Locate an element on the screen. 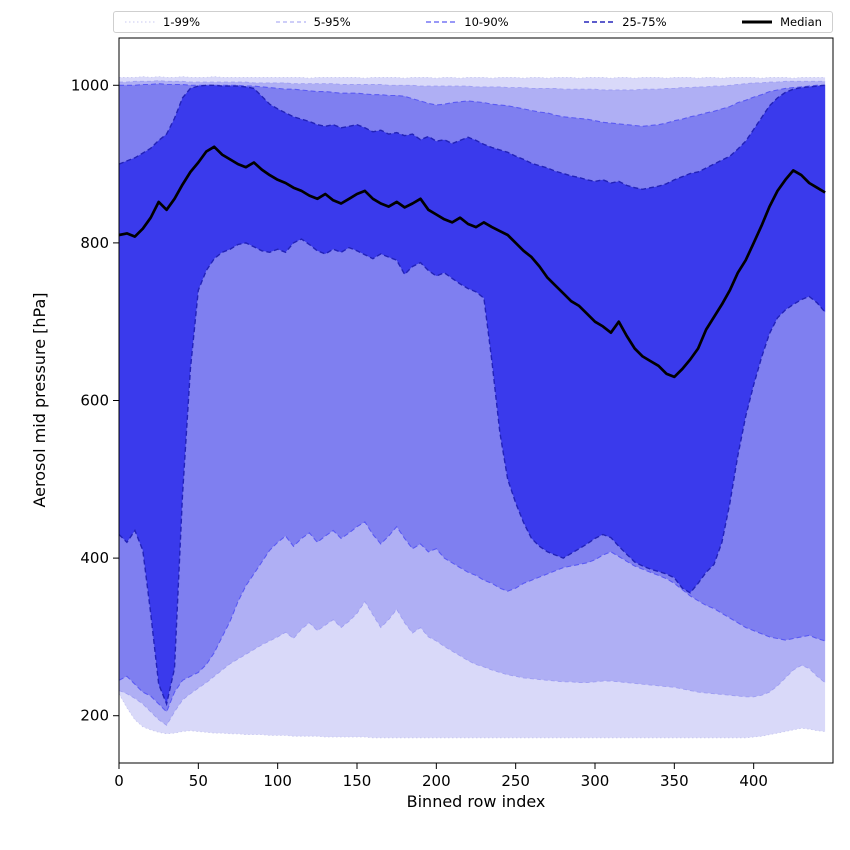  y-axis-label: Aerosol mid pressure [hPa] is located at coordinates (39, 399).